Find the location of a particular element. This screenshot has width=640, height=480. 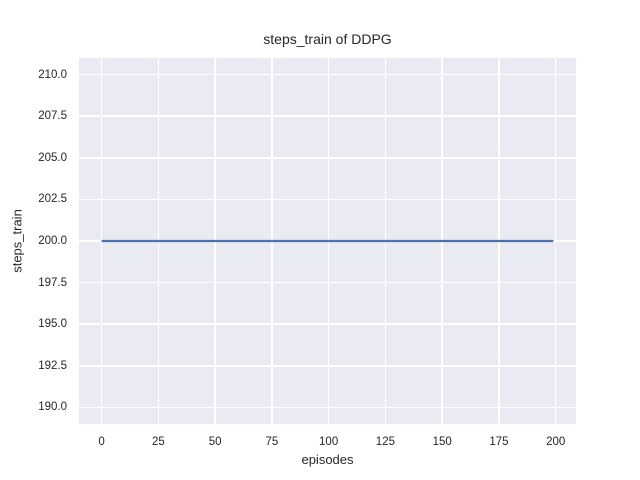

y-tick-label: 205.0 is located at coordinates (52, 157).